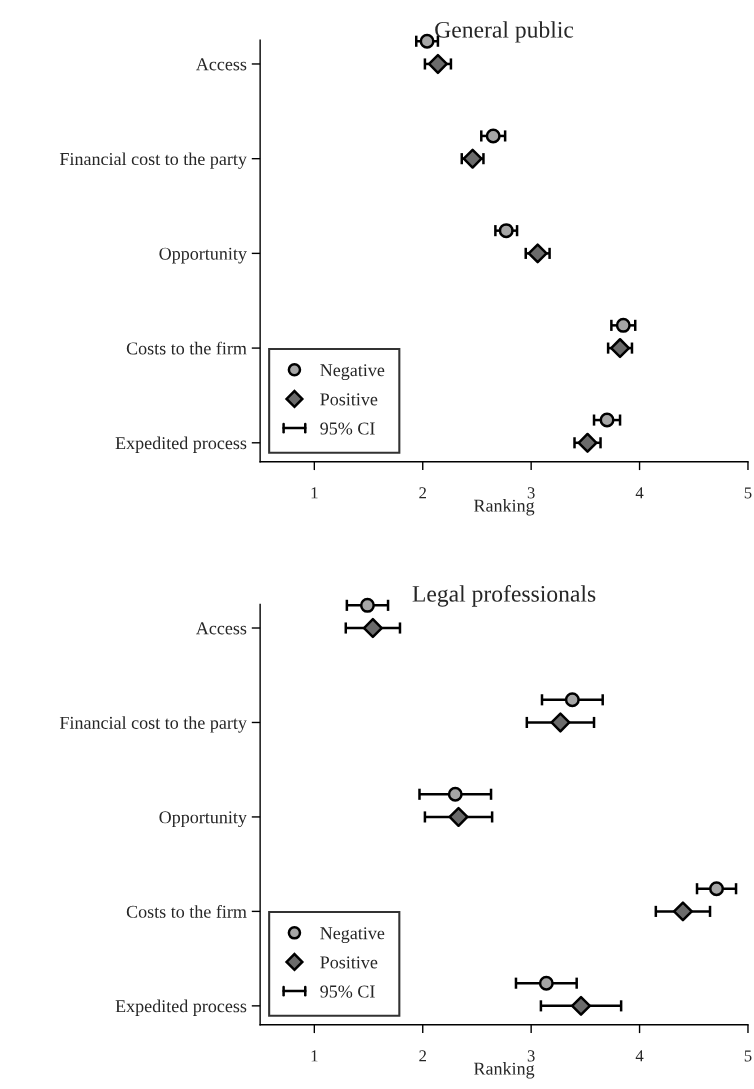 The width and height of the screenshot is (754, 1089). Describe the element at coordinates (504, 595) in the screenshot. I see `chart-title: Legal professionals` at that location.